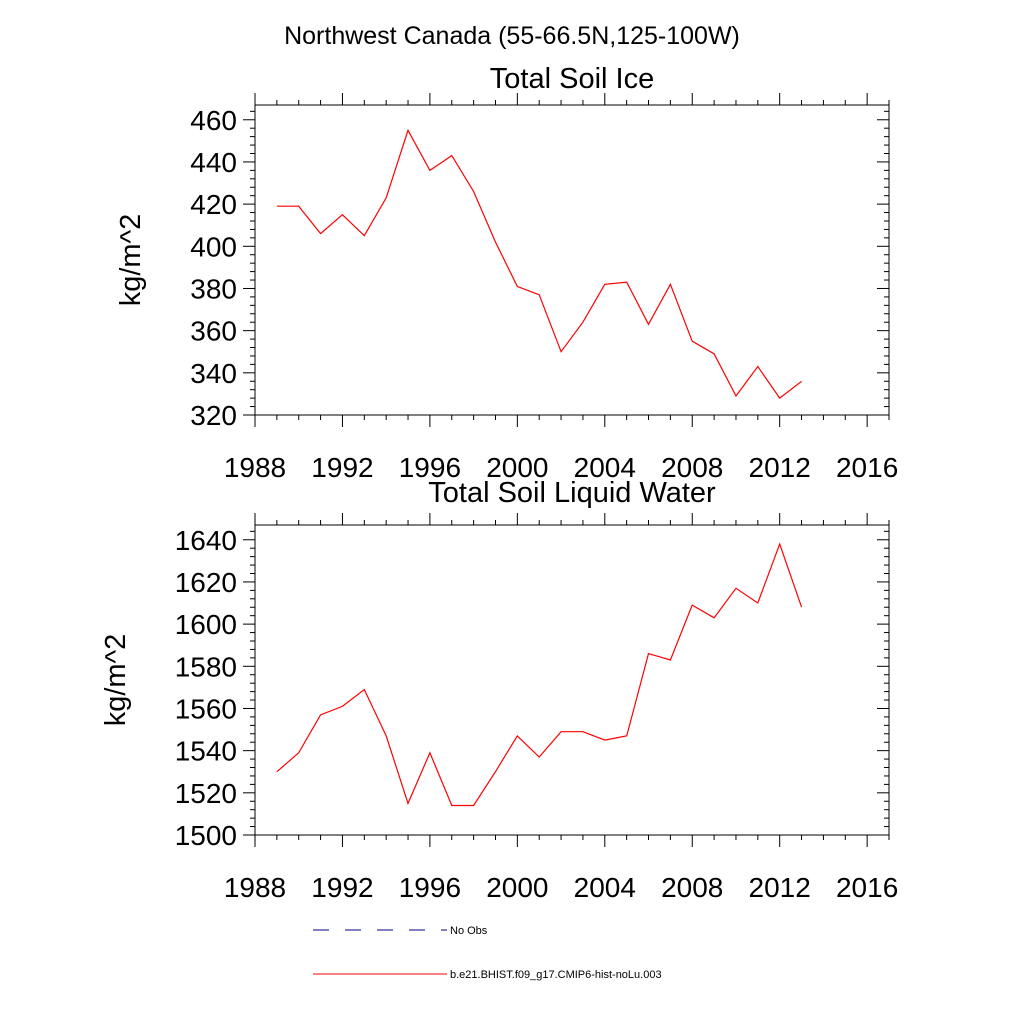 The image size is (1024, 1024). What do you see at coordinates (213, 331) in the screenshot?
I see `y-tick-label: 360` at bounding box center [213, 331].